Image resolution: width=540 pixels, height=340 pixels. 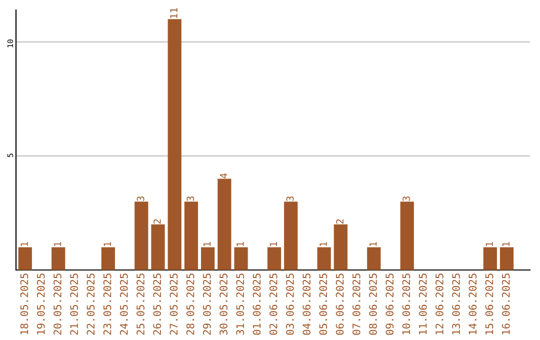 I want to click on x-tick-label: 29.05.2025, so click(x=206, y=304).